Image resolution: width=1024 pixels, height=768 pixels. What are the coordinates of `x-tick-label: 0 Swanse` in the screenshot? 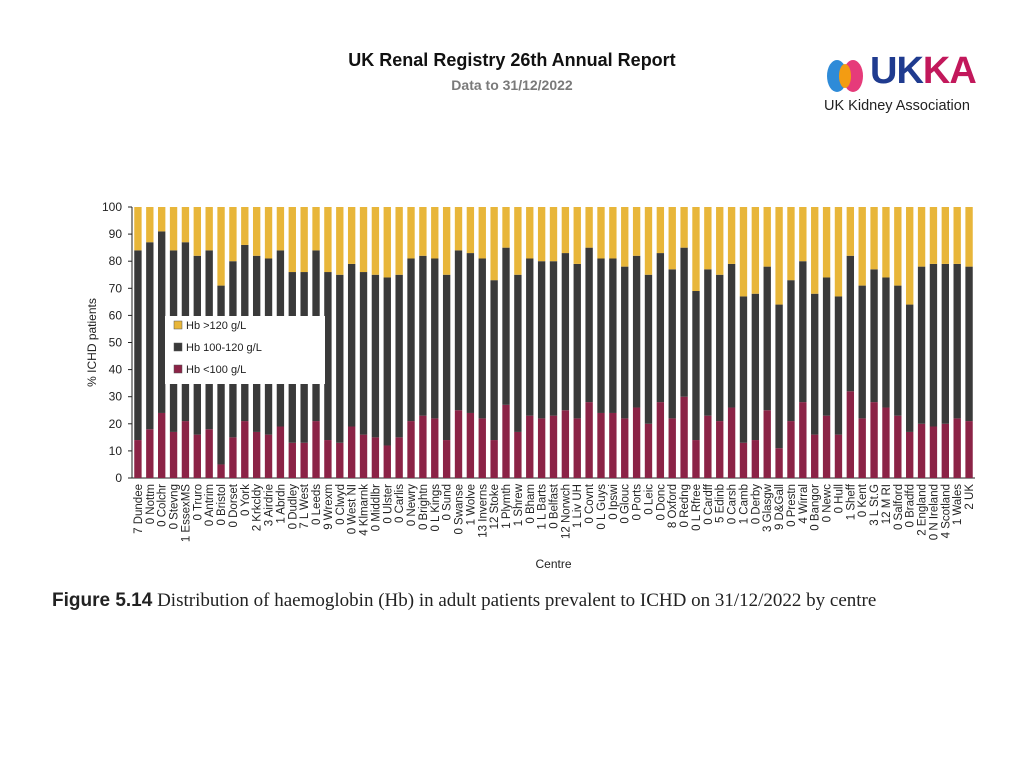 It's located at (460, 509).